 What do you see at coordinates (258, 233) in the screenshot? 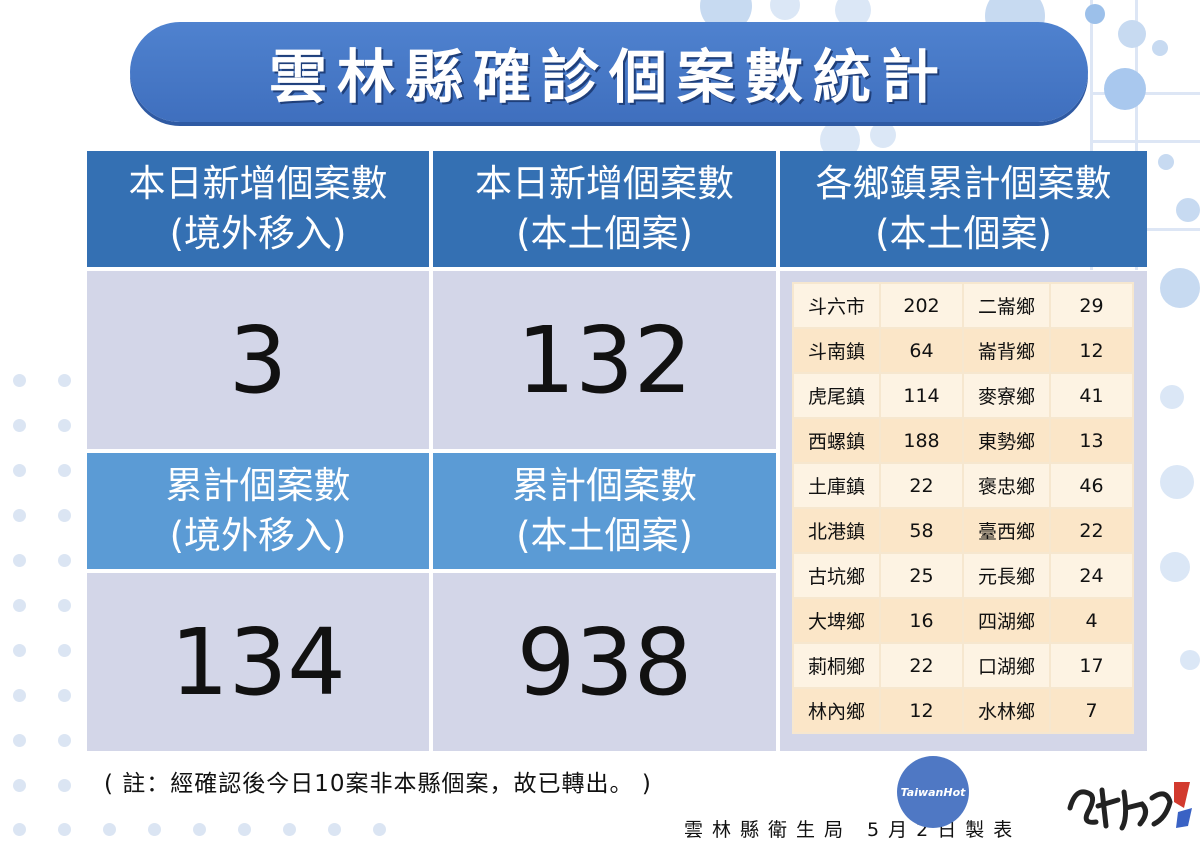
I see `header-new-imported-line2: (境外移入)` at bounding box center [258, 233].